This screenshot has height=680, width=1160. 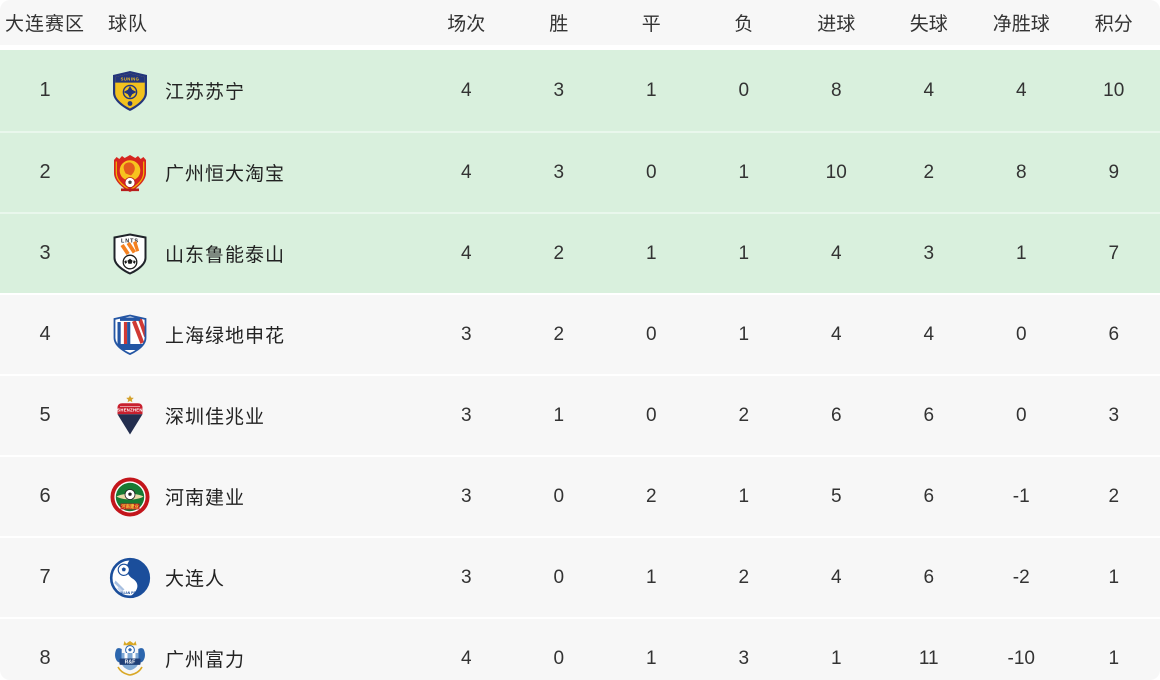 I want to click on team-cell: 河南建业 河南建业, so click(x=255, y=497).